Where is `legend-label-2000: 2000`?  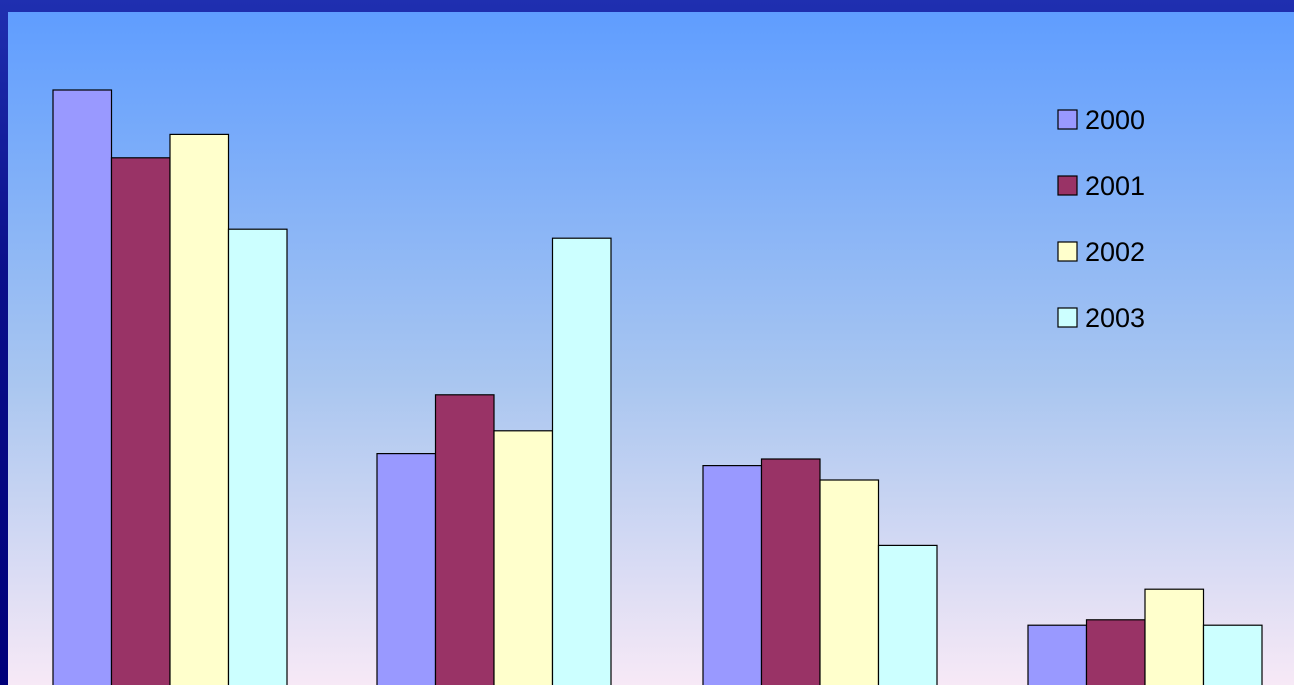
legend-label-2000: 2000 is located at coordinates (1115, 120).